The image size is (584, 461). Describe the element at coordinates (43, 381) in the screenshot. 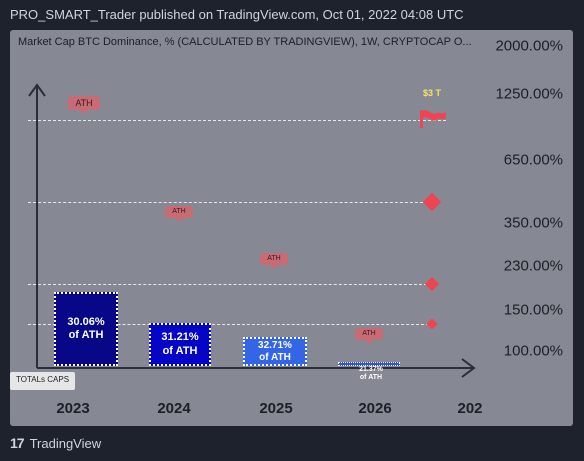

I see `totals-caps-tag: TOTALs CAPS` at that location.